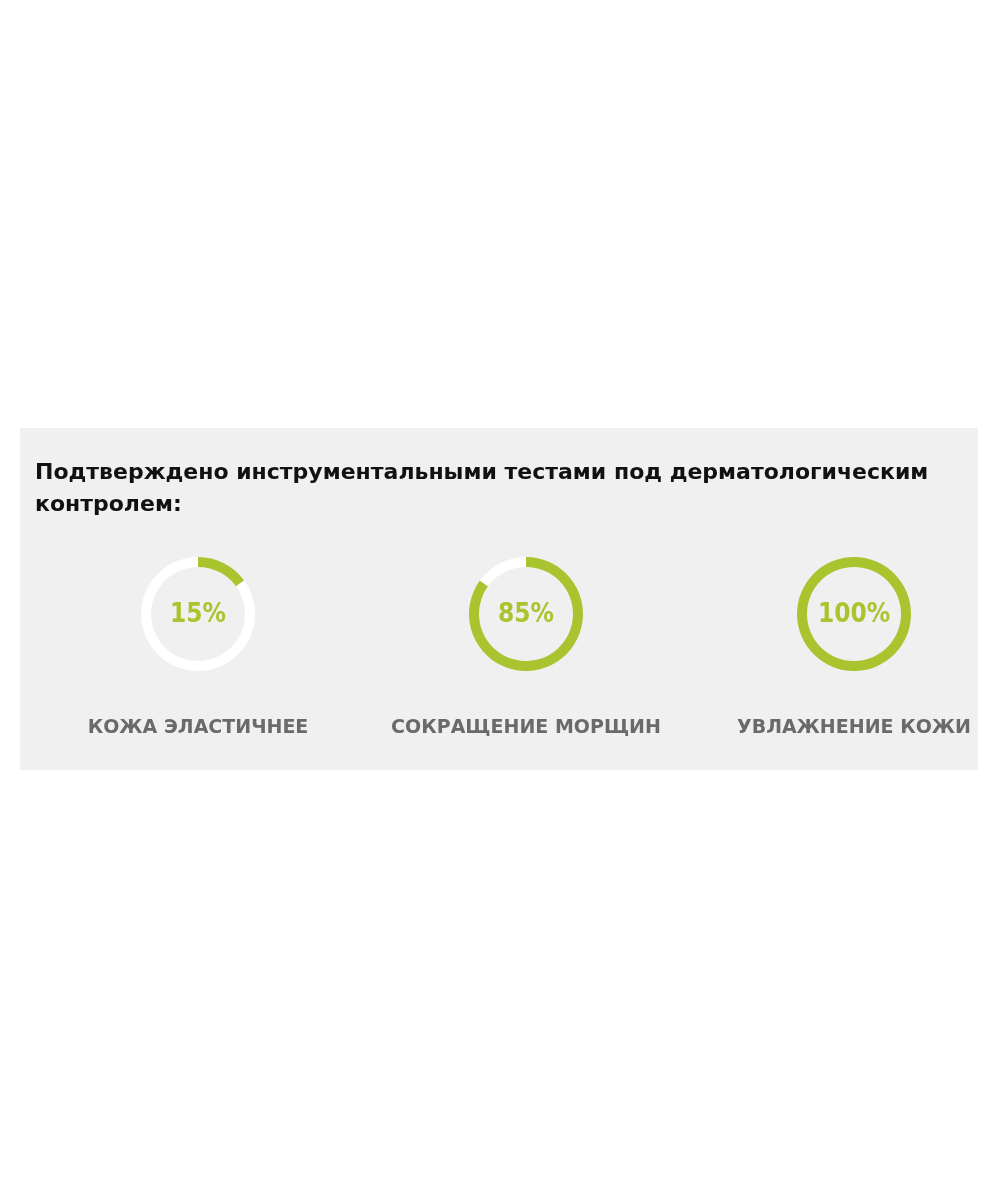  What do you see at coordinates (854, 613) in the screenshot?
I see `data-label: 100%` at bounding box center [854, 613].